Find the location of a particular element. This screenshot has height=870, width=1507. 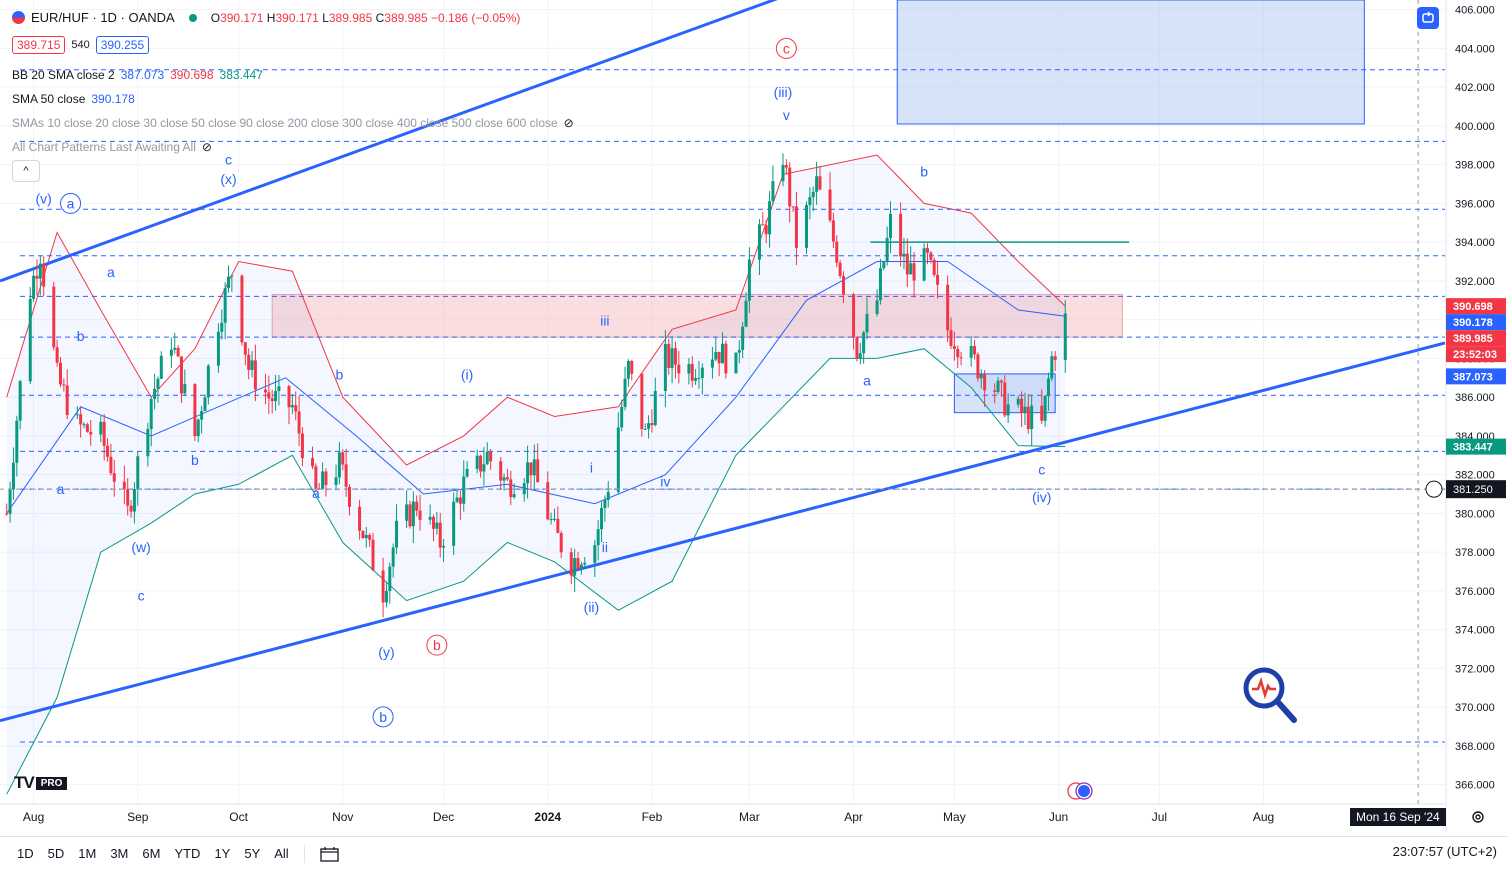

chart-patterns-legend: All Chart Patterns Last Awaiting All ⊘ is located at coordinates (112, 147).